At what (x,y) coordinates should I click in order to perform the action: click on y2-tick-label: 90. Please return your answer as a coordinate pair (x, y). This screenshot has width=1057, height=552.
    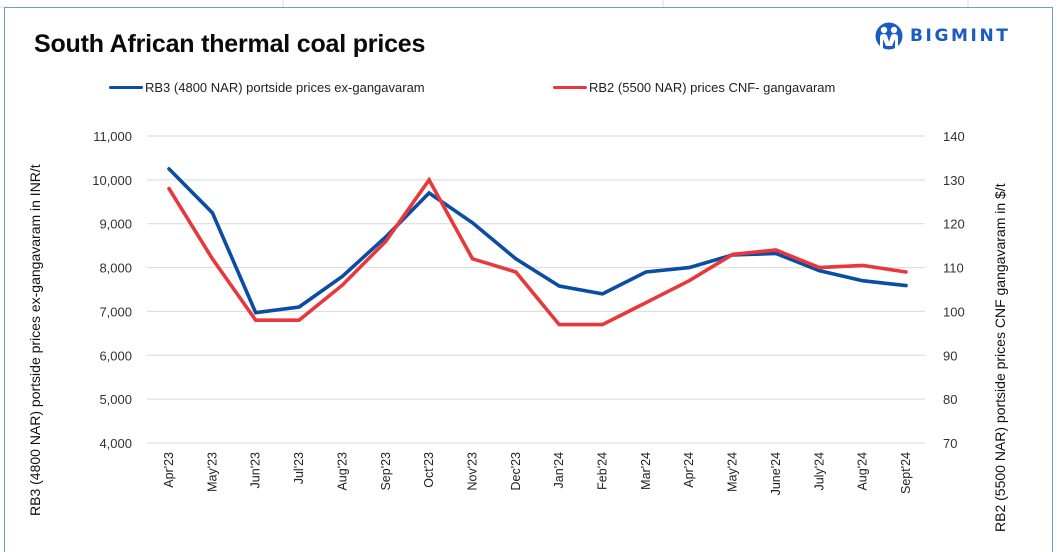
    Looking at the image, I should click on (950, 355).